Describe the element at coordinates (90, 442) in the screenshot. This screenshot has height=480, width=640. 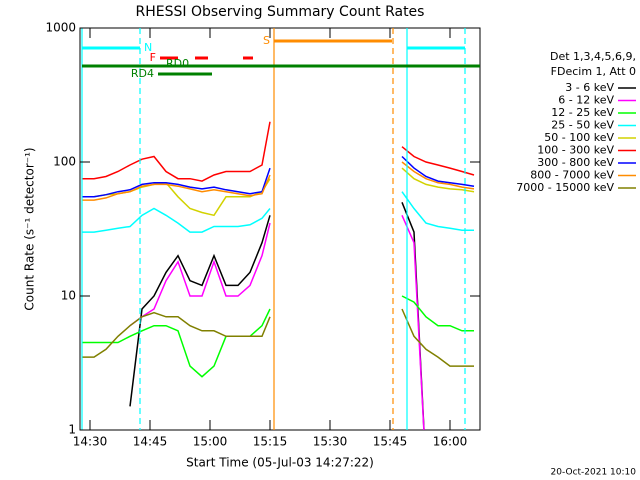
I see `x-tick-label: 14:30` at that location.